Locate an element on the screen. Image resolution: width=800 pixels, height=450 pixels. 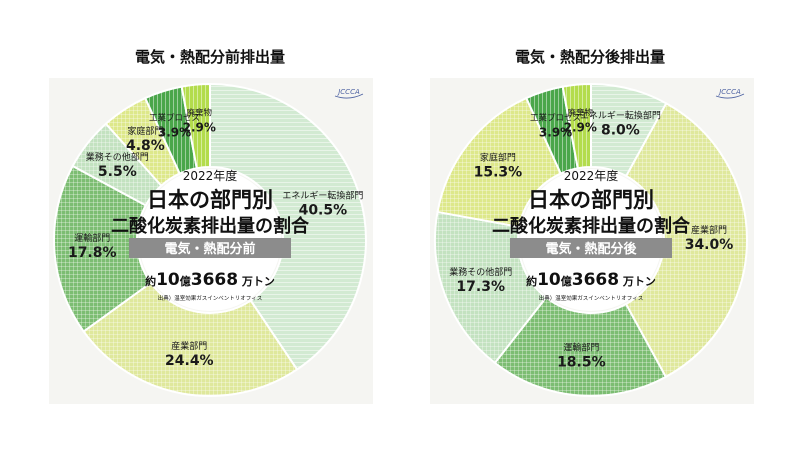
slice-value-3: 17.3% is located at coordinates (480, 287).